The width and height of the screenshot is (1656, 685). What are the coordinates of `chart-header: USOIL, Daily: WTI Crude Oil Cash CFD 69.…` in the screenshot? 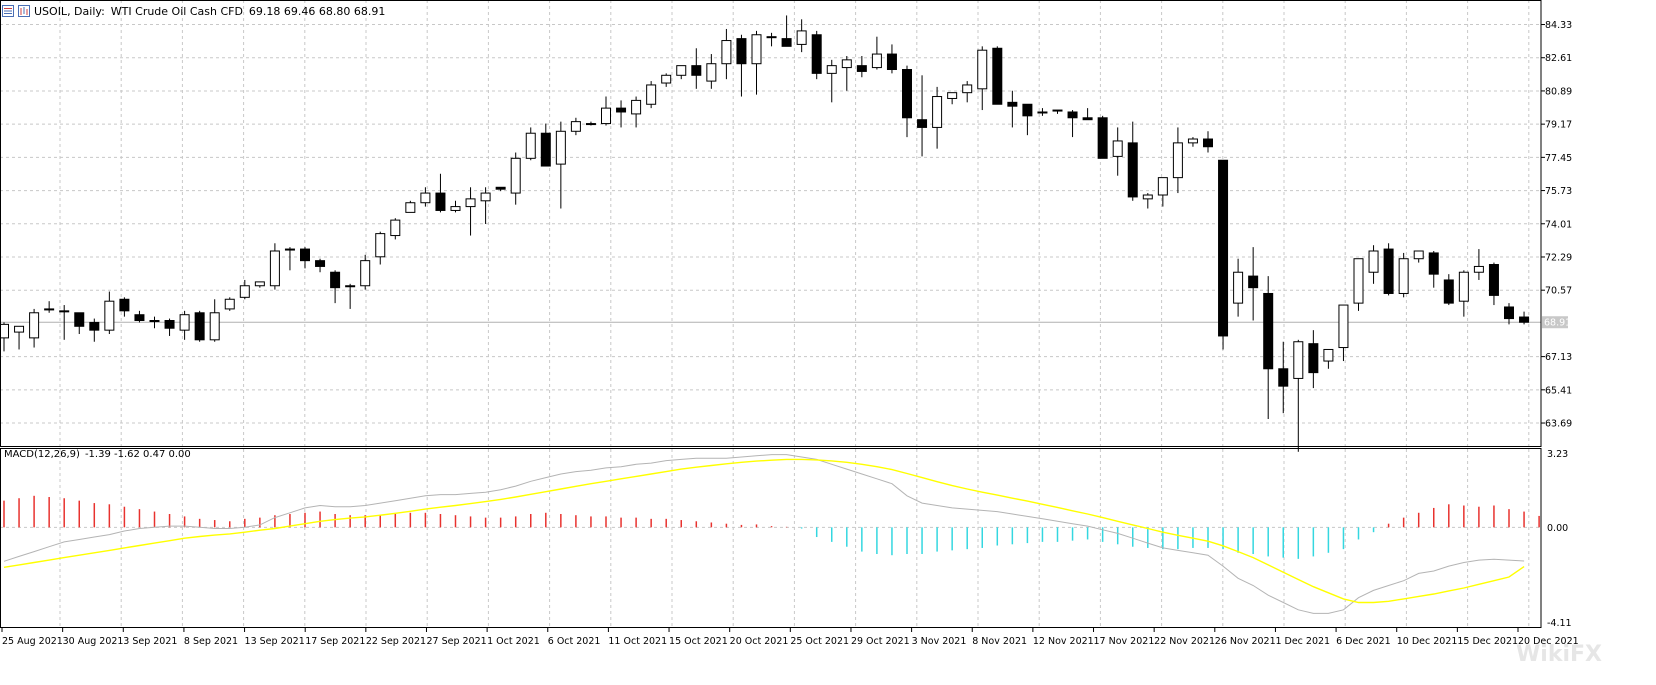 It's located at (196, 11).